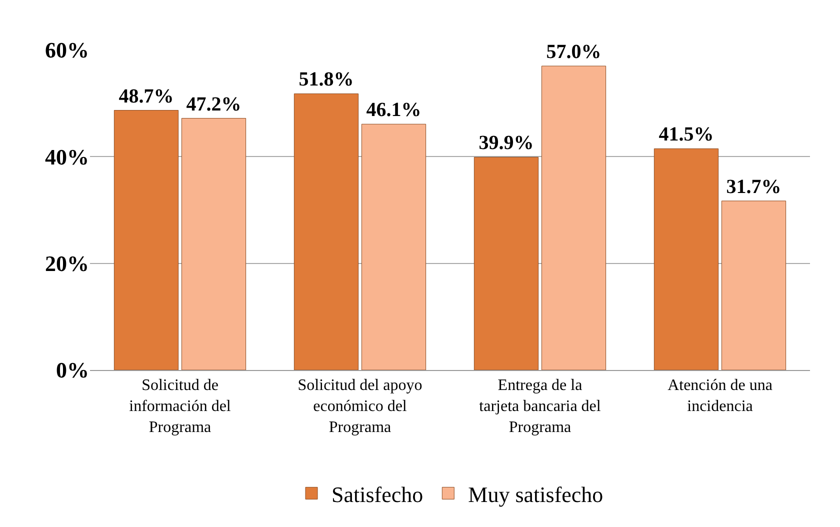  Describe the element at coordinates (394, 110) in the screenshot. I see `data-label: 46.1%` at that location.